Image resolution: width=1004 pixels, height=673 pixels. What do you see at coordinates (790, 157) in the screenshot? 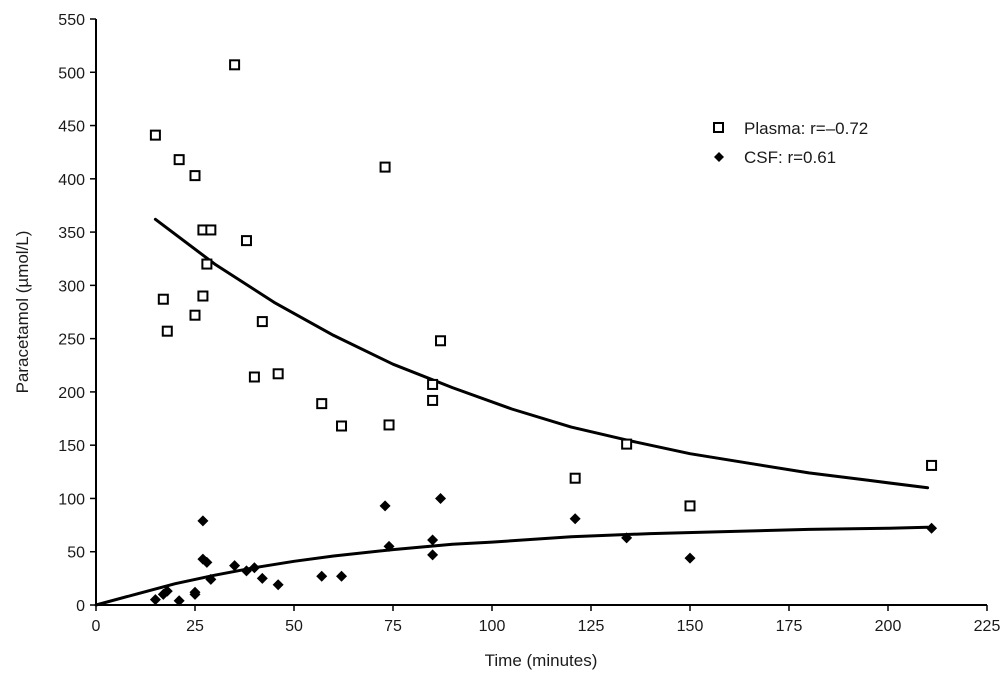
I see `legend-csf-label: CSF: r=0.61` at bounding box center [790, 157].